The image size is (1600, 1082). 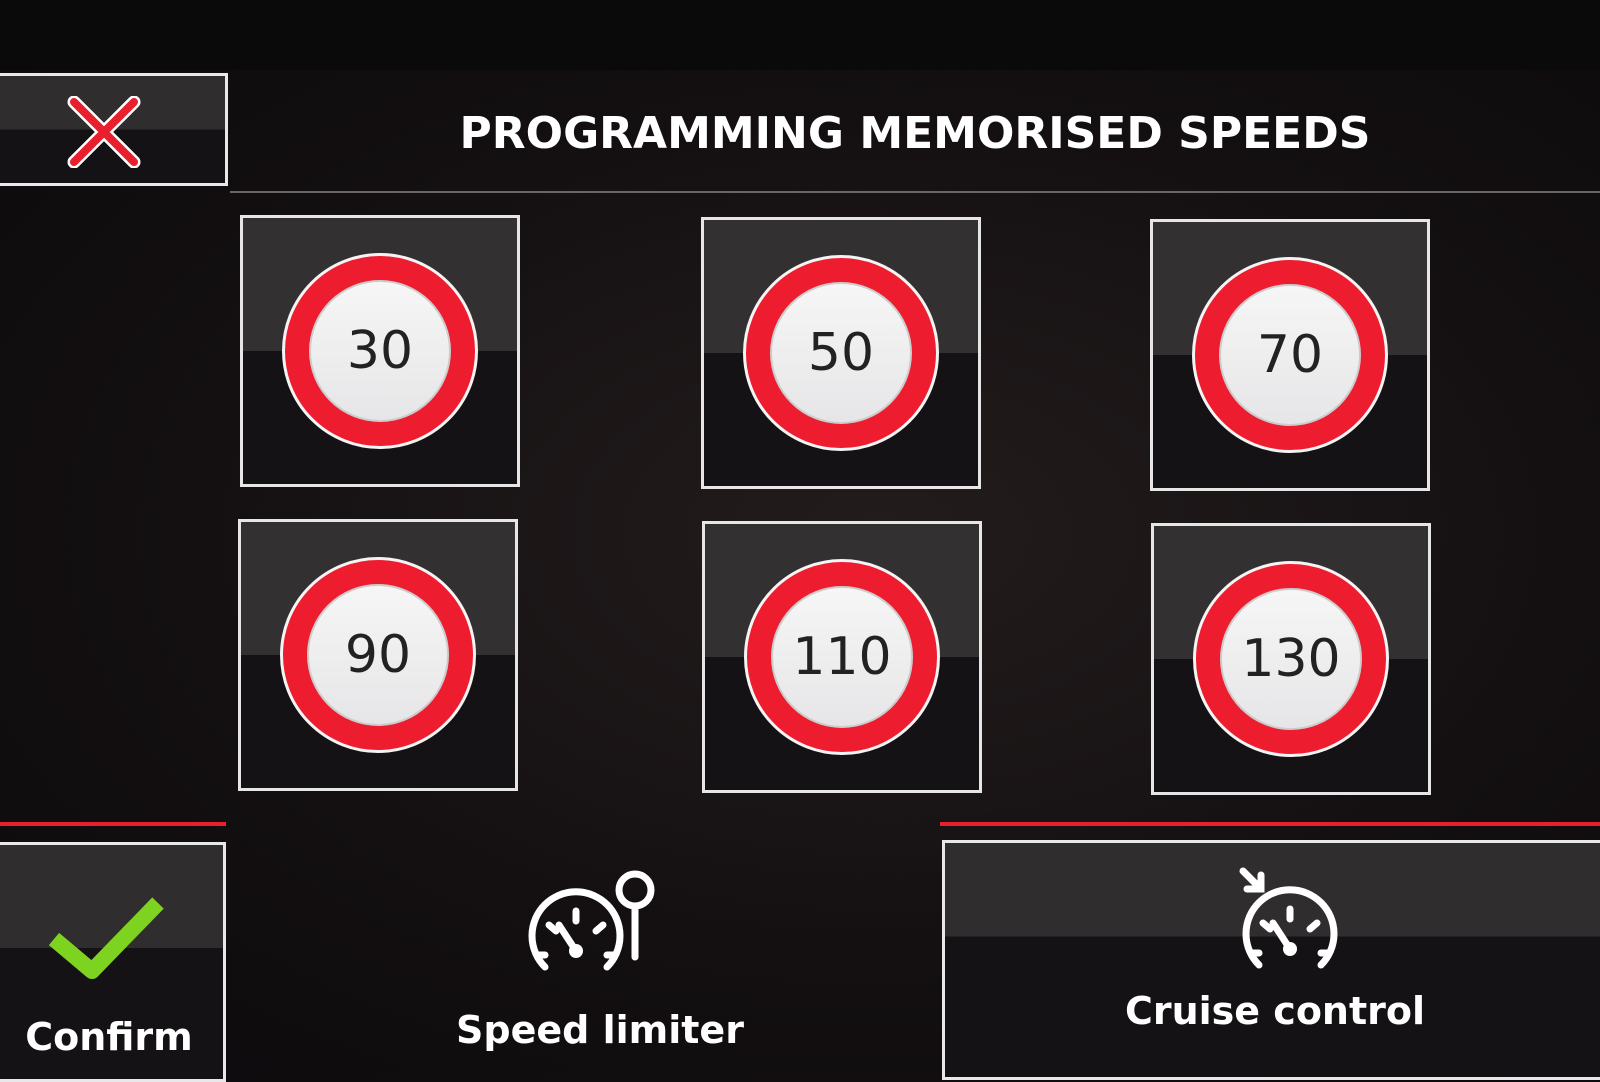 I want to click on confirm-accent-line, so click(x=113, y=824).